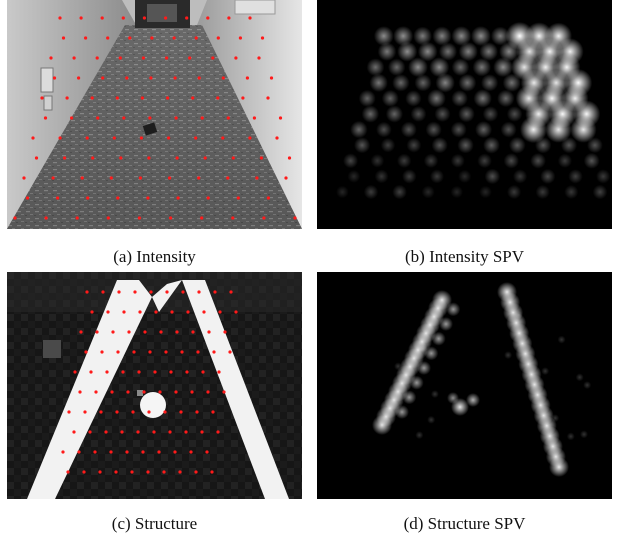  Describe the element at coordinates (154, 256) in the screenshot. I see `caption-intensity: (a) Intensity` at that location.